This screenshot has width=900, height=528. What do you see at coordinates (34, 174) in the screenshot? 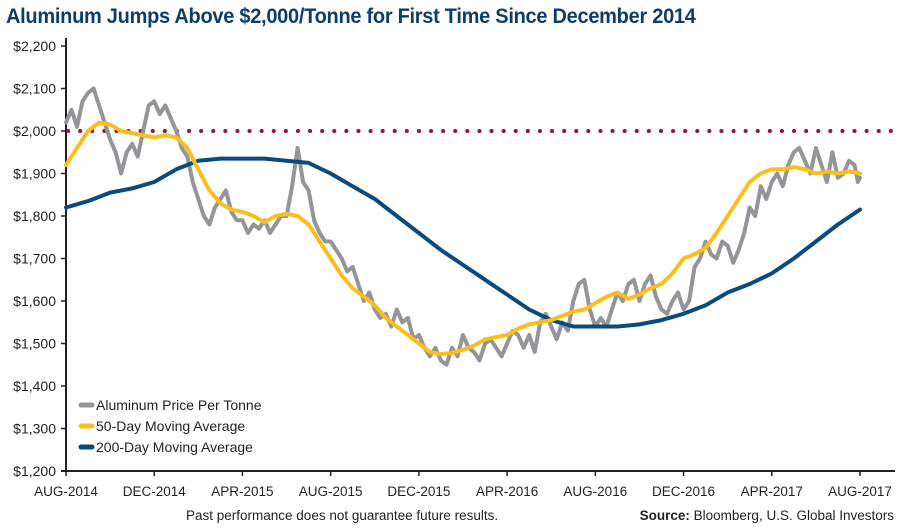
I see `y-tick-label: $1,900` at bounding box center [34, 174].